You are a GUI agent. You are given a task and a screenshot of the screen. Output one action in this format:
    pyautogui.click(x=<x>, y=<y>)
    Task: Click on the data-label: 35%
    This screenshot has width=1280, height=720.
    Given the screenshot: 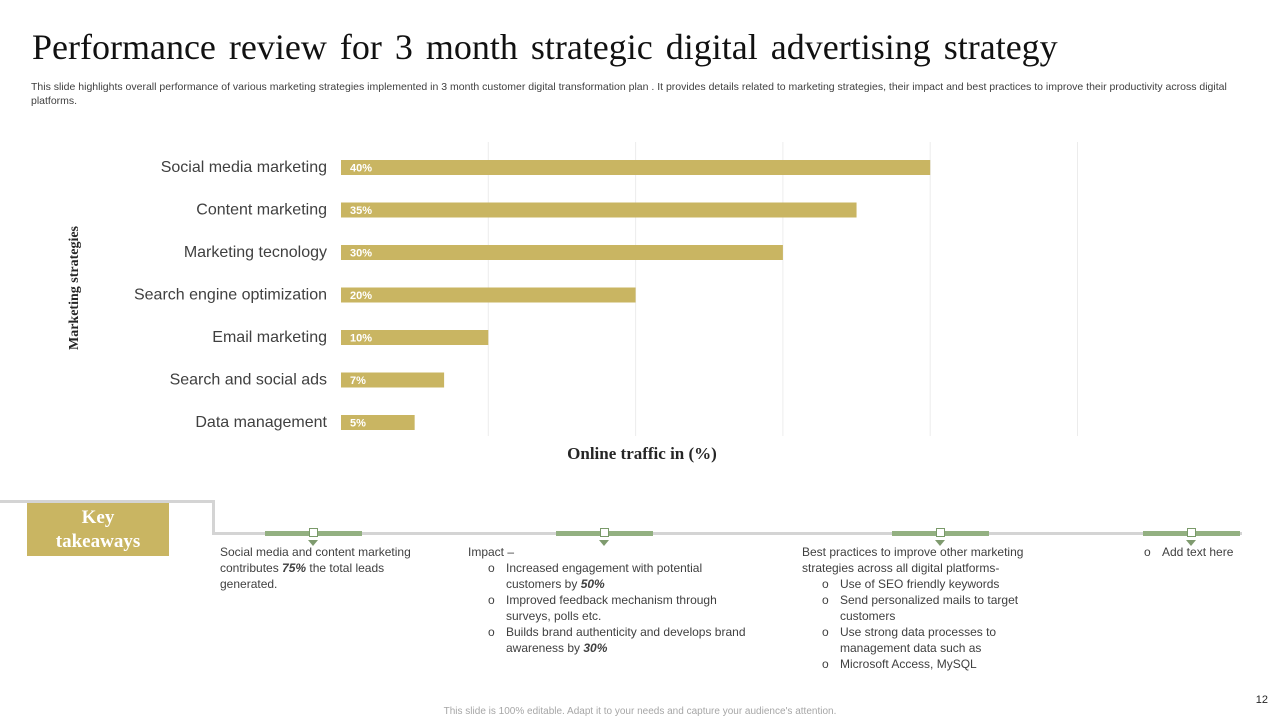 What is the action you would take?
    pyautogui.click(x=361, y=211)
    